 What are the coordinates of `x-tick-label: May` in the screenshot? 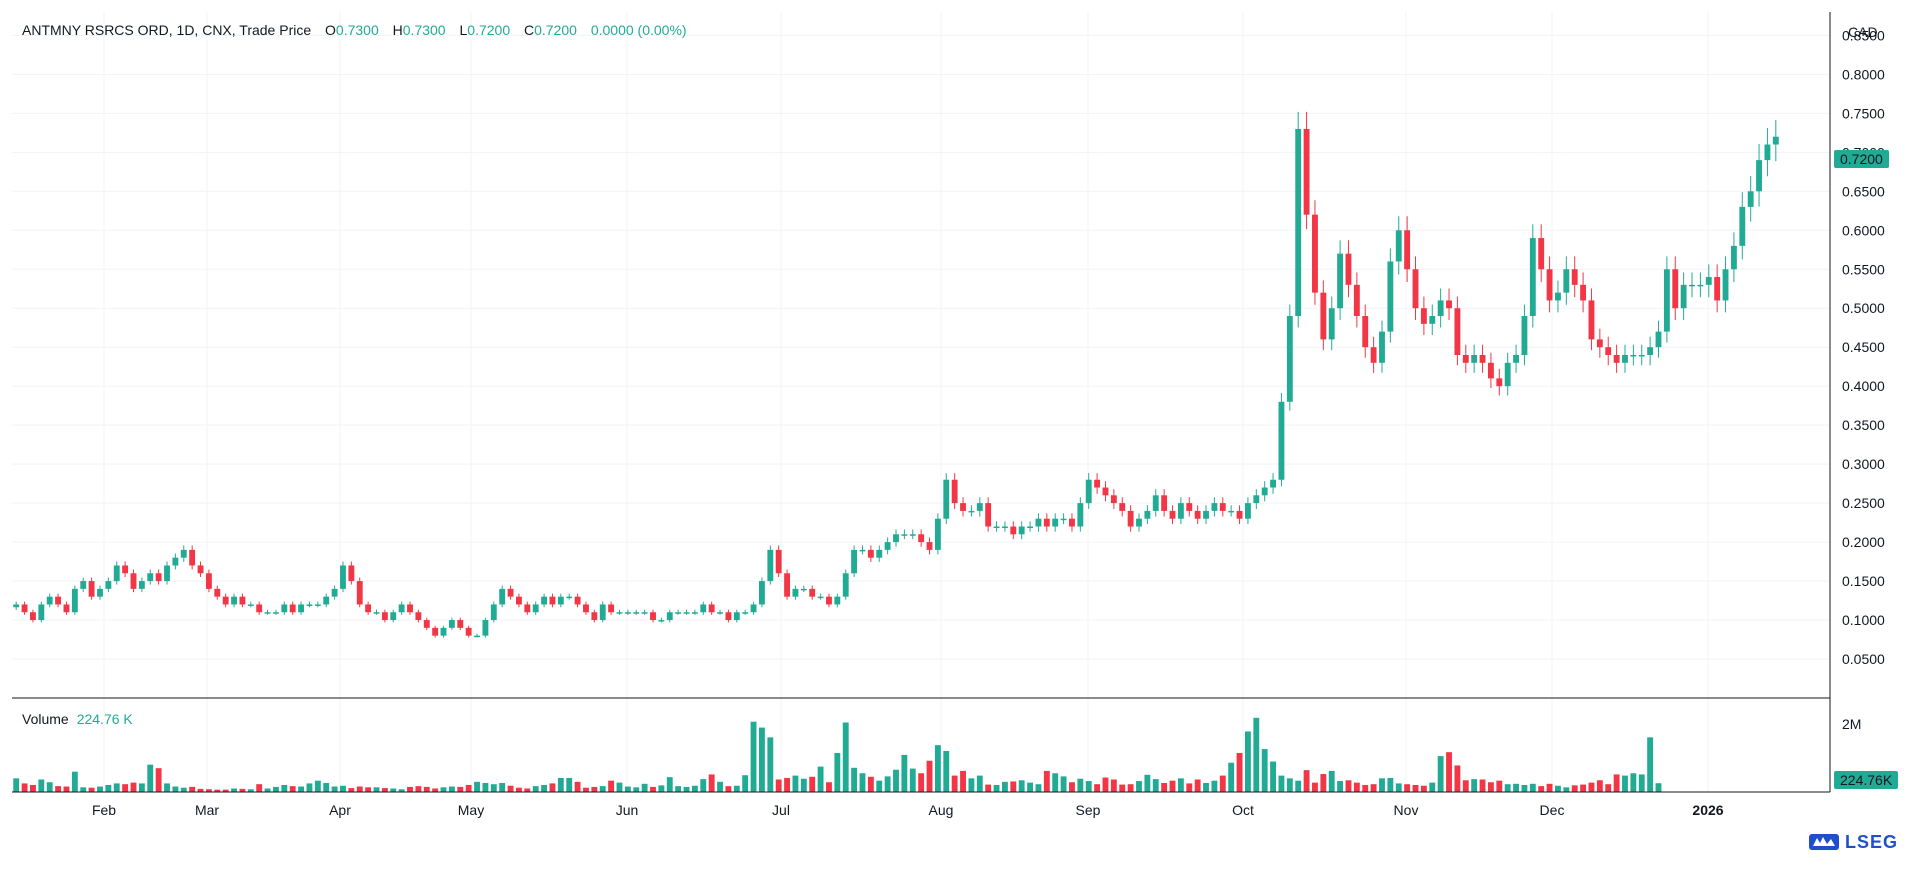 It's located at (471, 810).